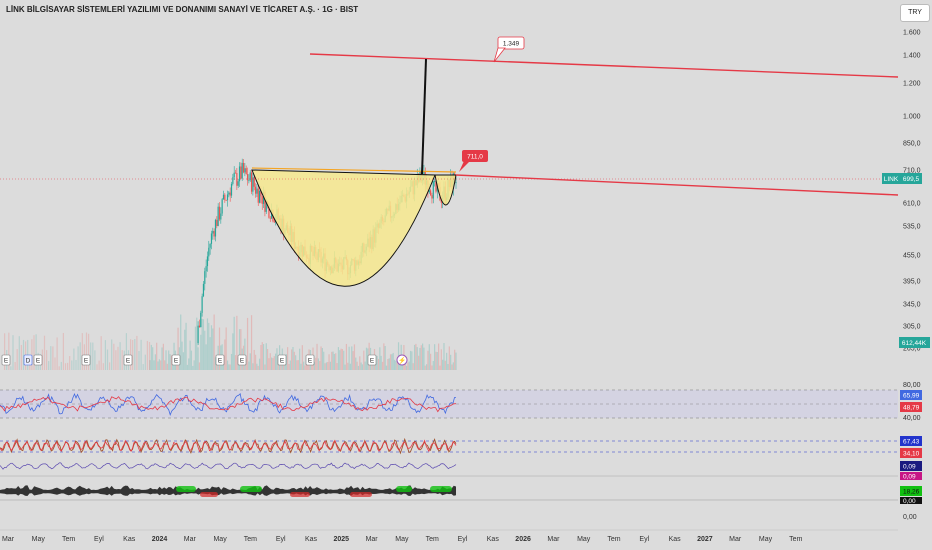 This screenshot has width=932, height=550. What do you see at coordinates (475, 157) in the screenshot?
I see `breakout-label-text: 711,0` at bounding box center [475, 157].